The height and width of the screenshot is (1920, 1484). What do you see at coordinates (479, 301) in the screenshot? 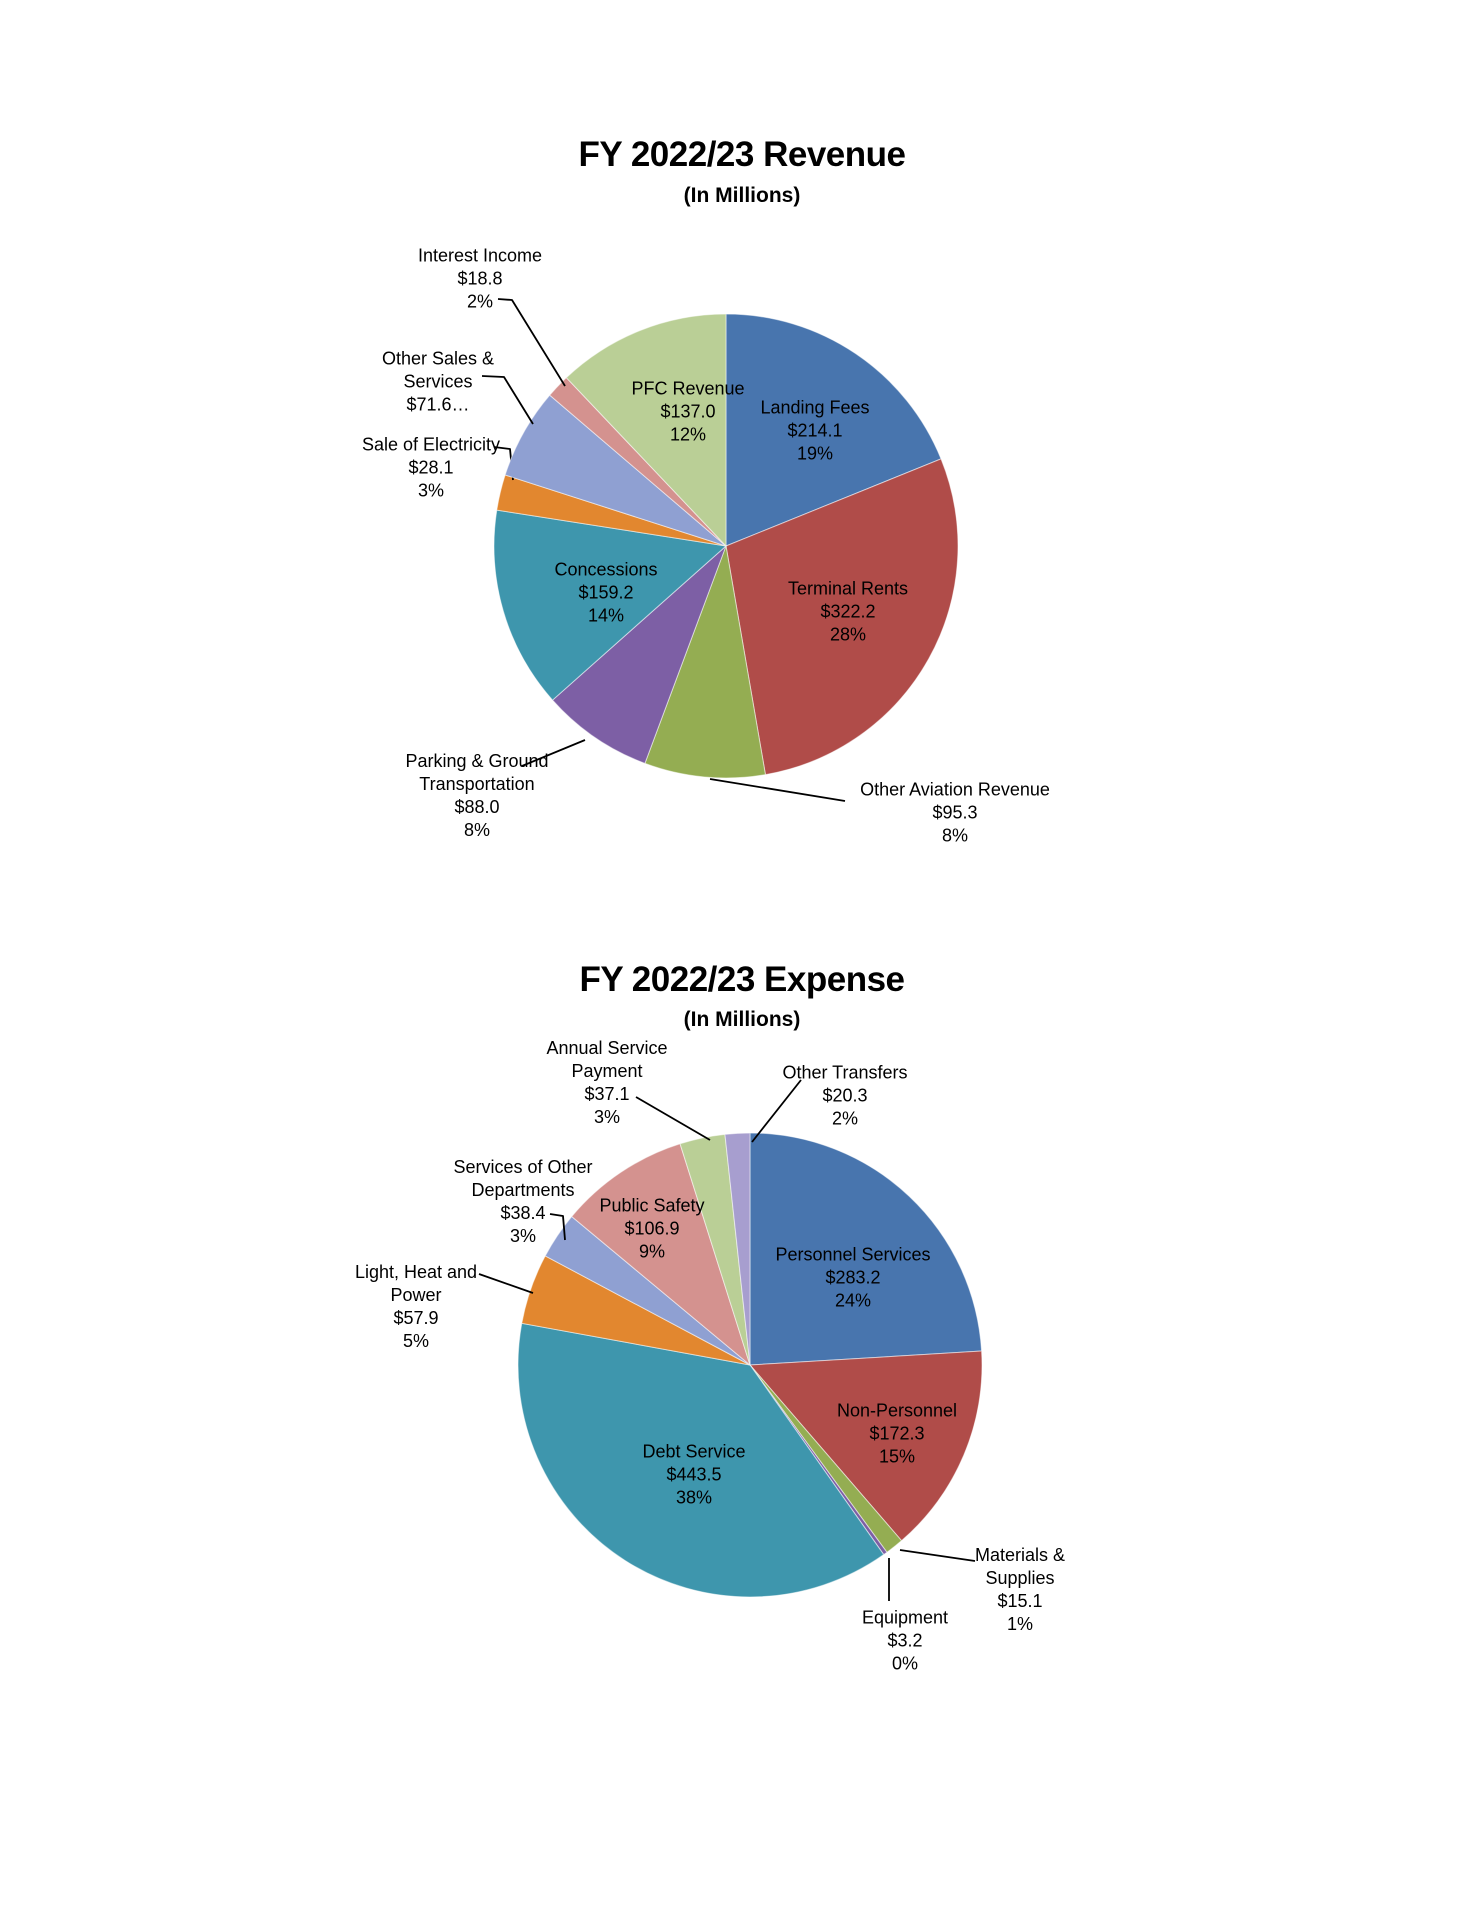
I see `label-line: 2%` at bounding box center [479, 301].